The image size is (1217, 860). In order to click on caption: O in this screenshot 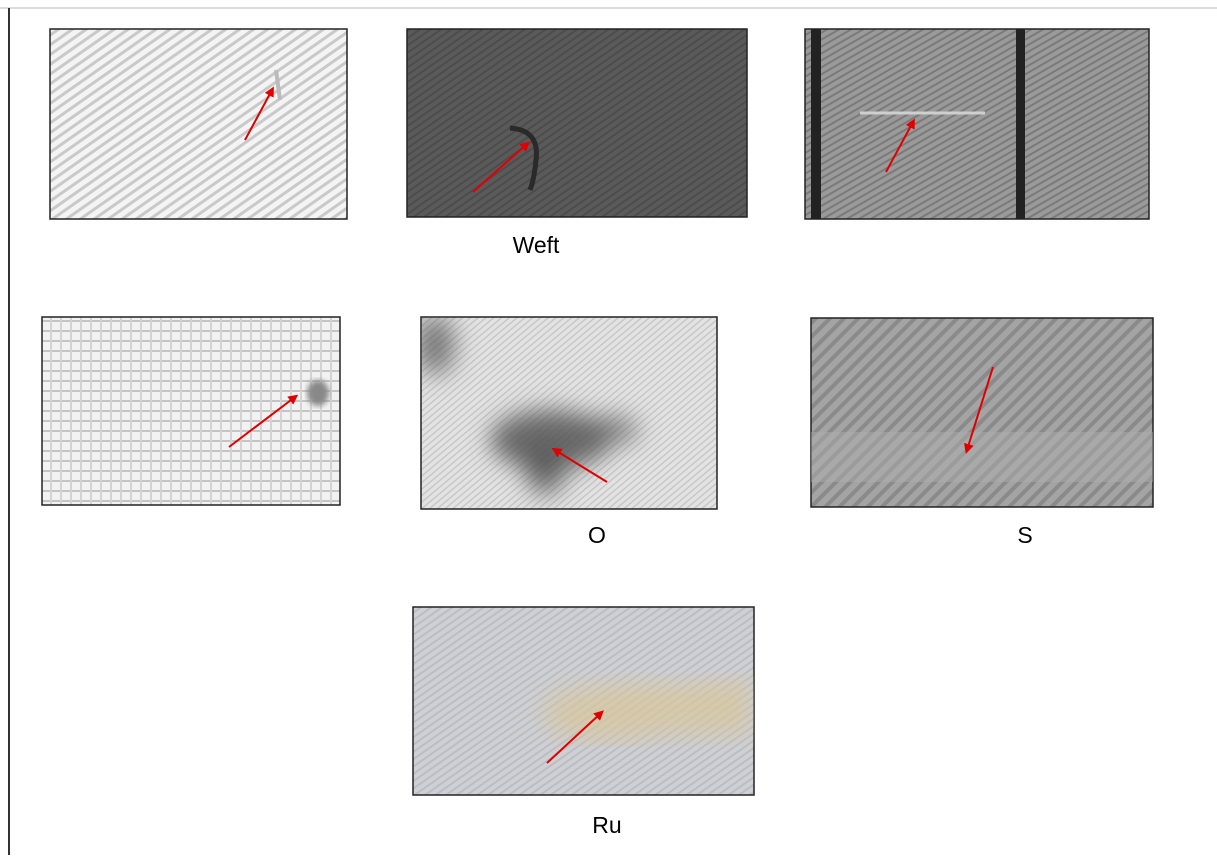, I will do `click(597, 535)`.